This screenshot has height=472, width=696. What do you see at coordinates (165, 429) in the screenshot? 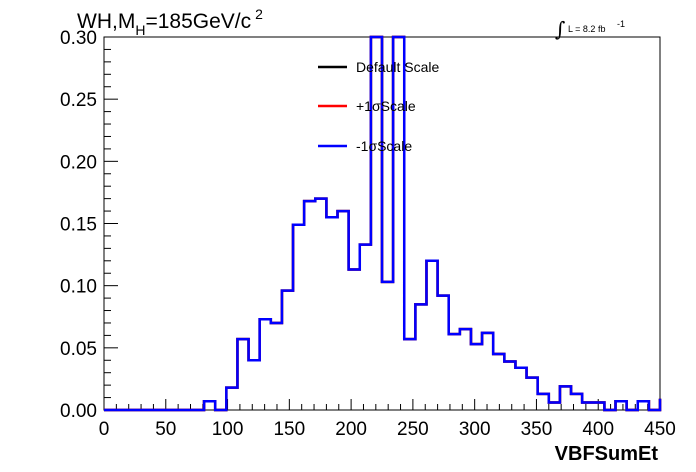
I see `x-tick-label: 50` at bounding box center [165, 429].